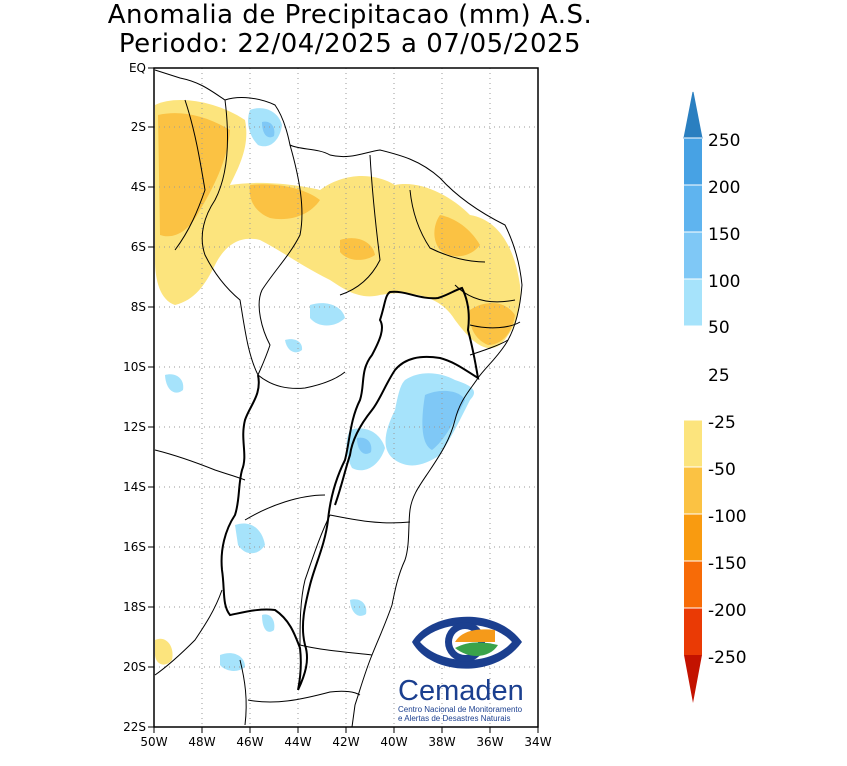 The image size is (847, 766). Describe the element at coordinates (134, 667) in the screenshot. I see `lat-label: 20S` at that location.